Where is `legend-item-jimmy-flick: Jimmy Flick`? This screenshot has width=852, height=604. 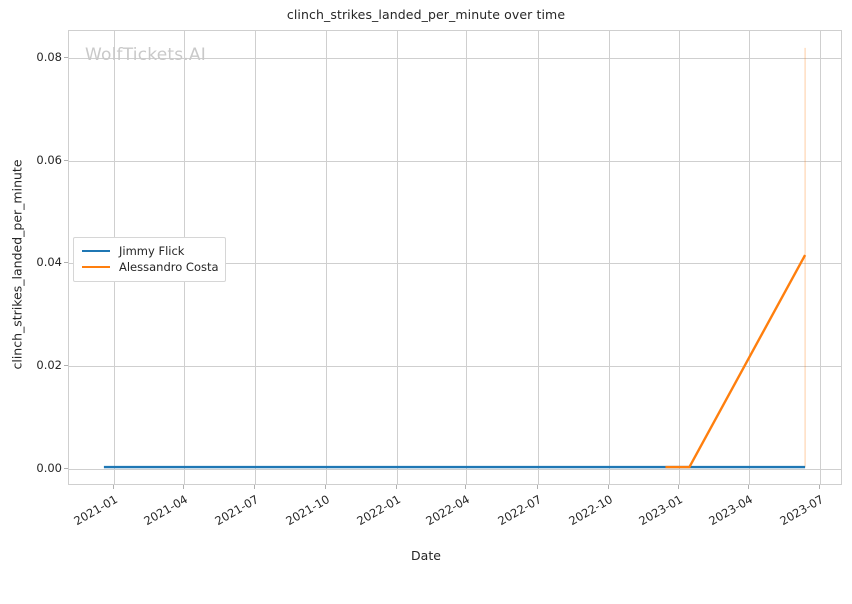
legend-item-jimmy-flick: Jimmy Flick is located at coordinates (149, 251).